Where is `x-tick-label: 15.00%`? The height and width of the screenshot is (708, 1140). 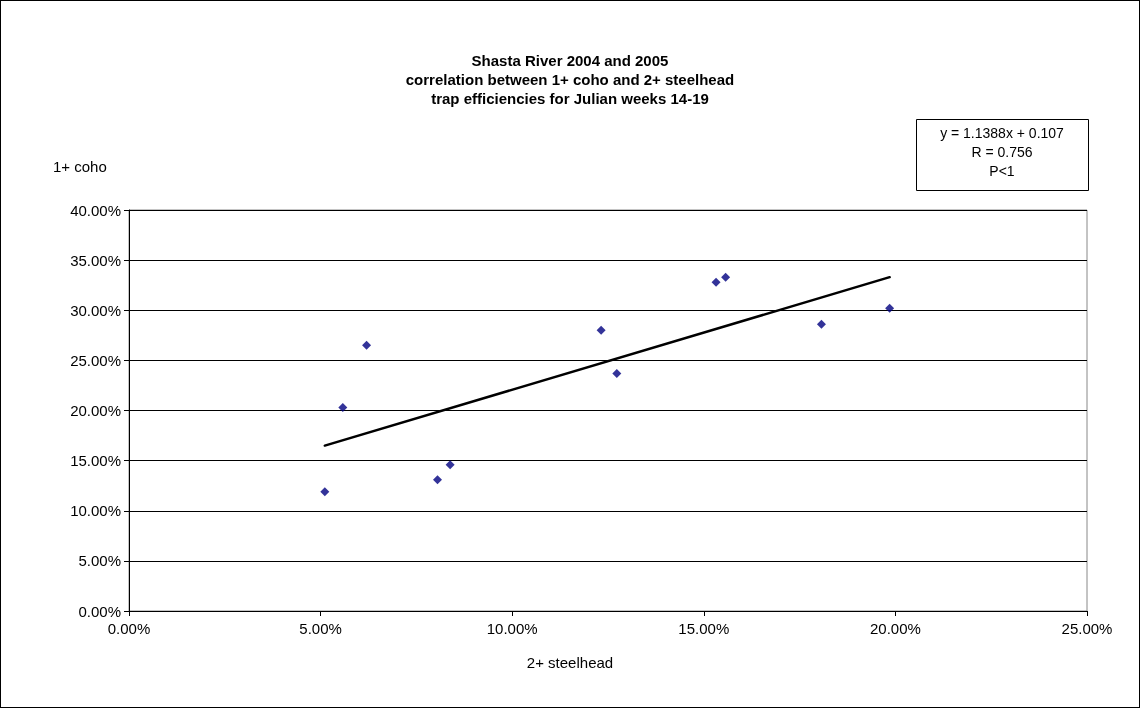 x-tick-label: 15.00% is located at coordinates (704, 628).